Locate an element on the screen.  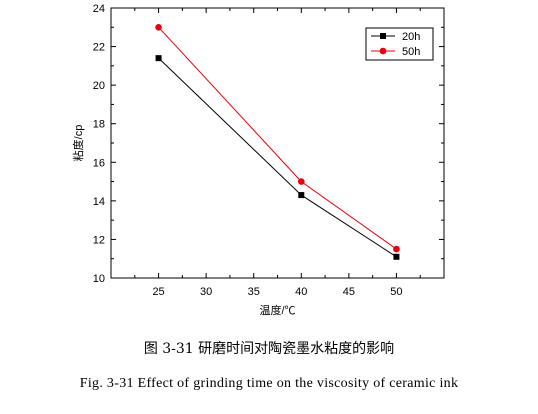
x-tick-label: 45 is located at coordinates (349, 292).